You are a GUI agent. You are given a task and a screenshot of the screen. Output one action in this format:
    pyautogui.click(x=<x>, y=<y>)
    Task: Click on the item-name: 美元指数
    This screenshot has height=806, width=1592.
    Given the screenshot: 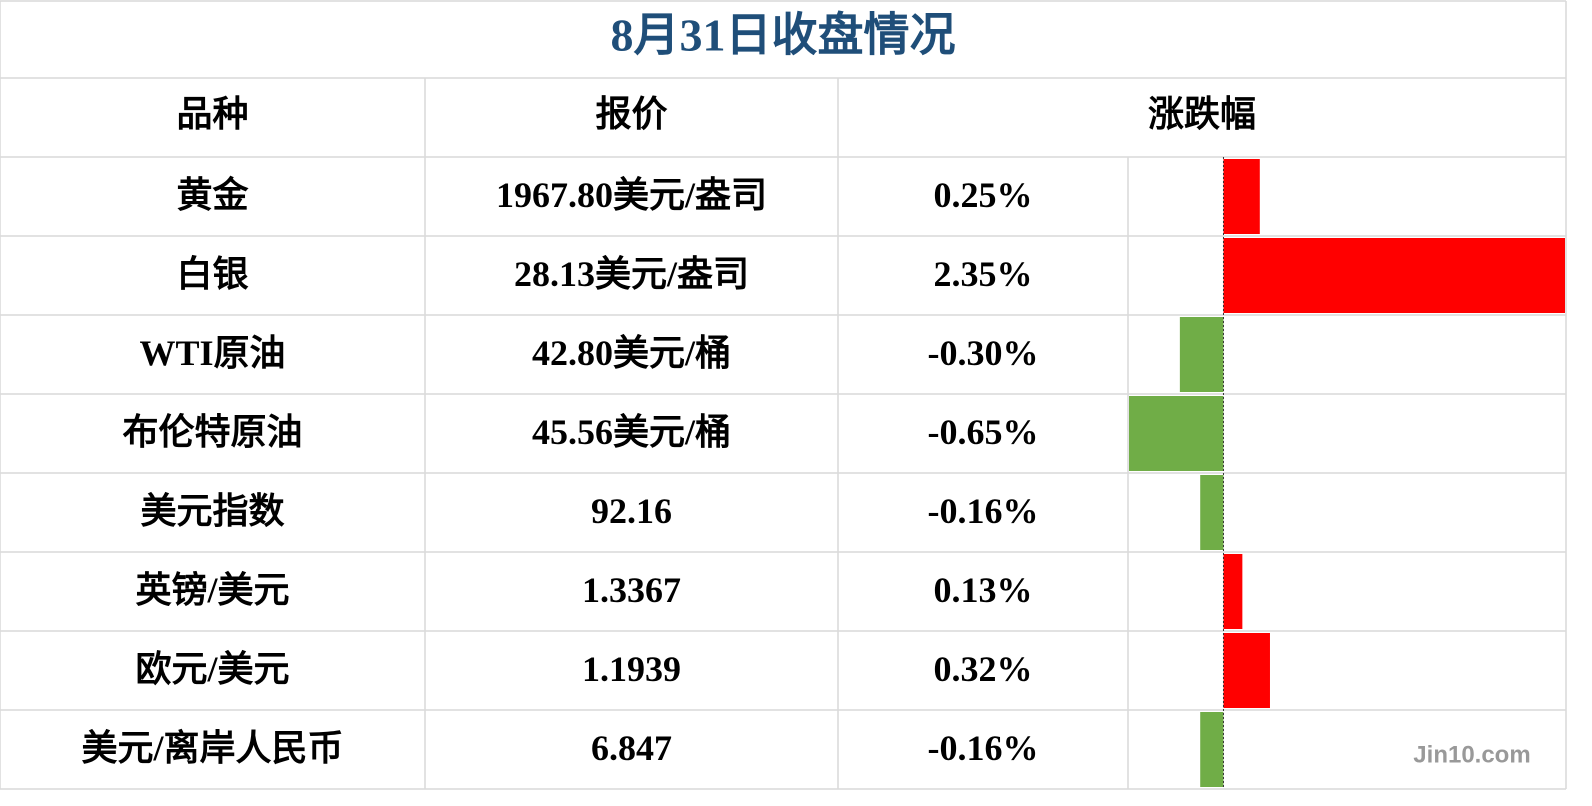 What is the action you would take?
    pyautogui.click(x=212, y=511)
    